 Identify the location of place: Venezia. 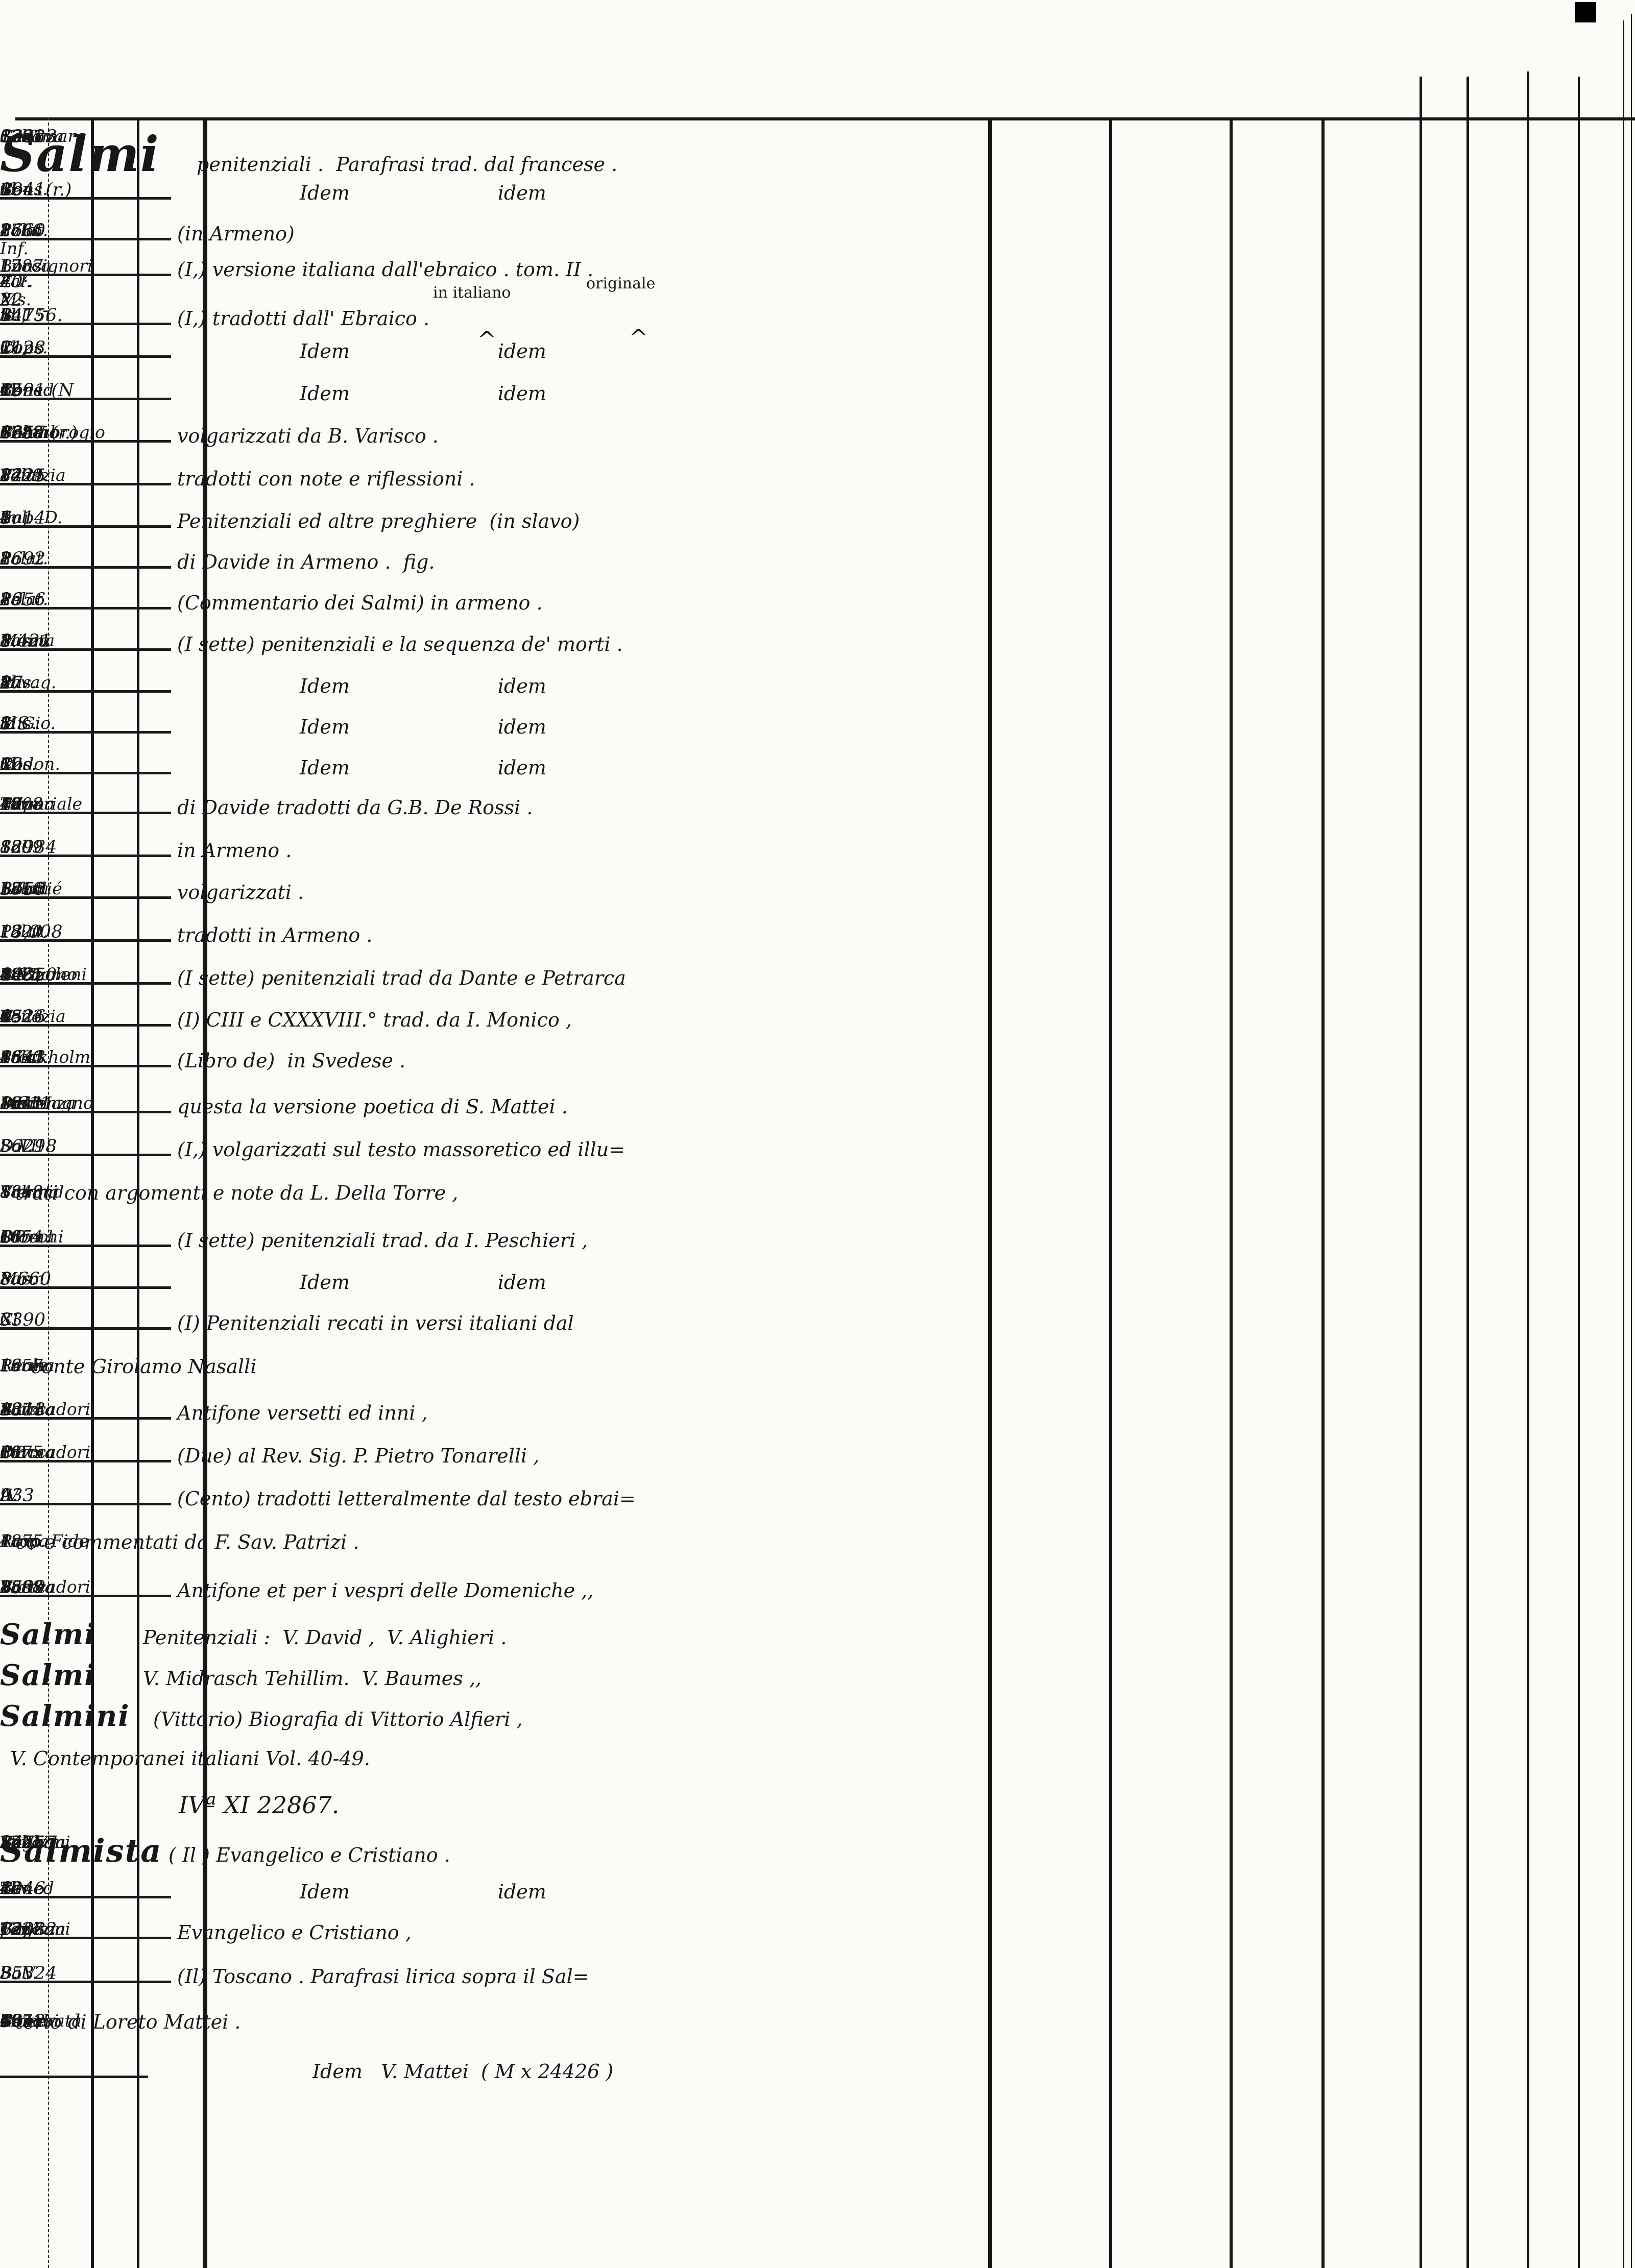
(33, 1929).